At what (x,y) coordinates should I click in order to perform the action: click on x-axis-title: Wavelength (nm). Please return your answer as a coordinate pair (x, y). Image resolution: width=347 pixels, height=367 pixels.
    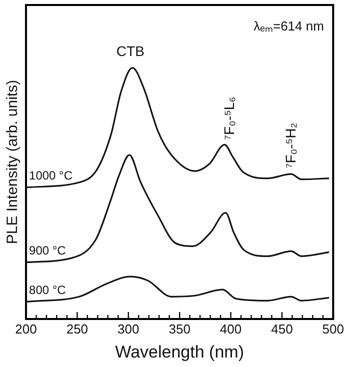
    Looking at the image, I should click on (179, 352).